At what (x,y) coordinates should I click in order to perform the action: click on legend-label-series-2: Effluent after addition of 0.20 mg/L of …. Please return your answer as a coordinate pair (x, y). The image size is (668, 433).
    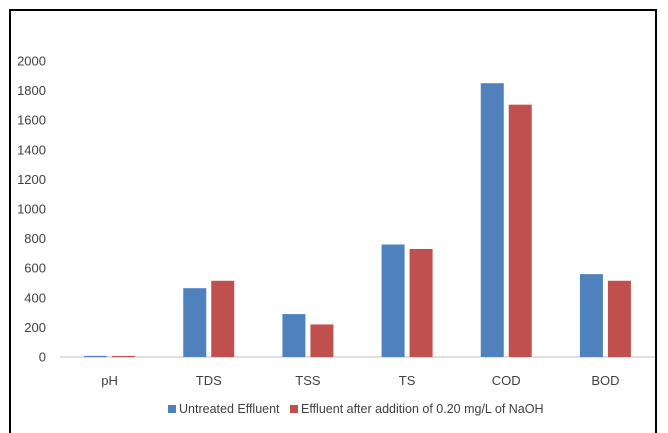
    Looking at the image, I should click on (422, 409).